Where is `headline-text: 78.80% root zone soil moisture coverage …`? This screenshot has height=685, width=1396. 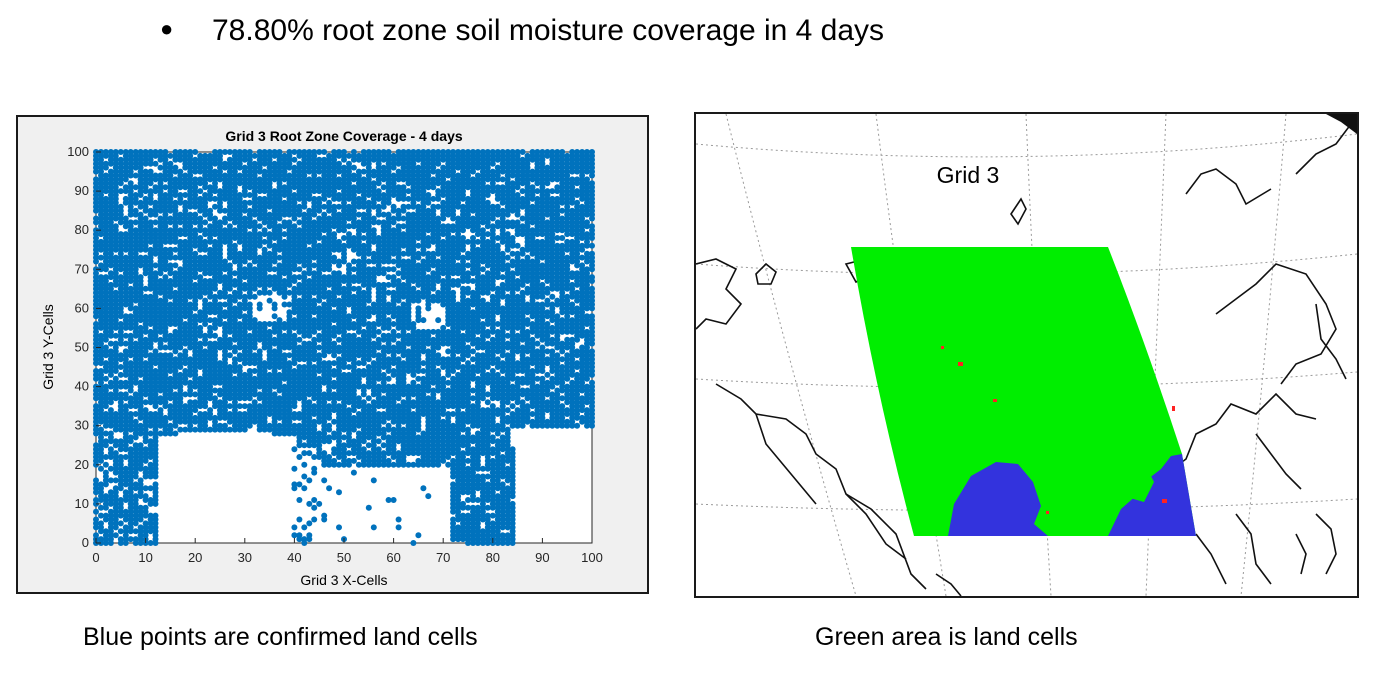 headline-text: 78.80% root zone soil moisture coverage … is located at coordinates (548, 30).